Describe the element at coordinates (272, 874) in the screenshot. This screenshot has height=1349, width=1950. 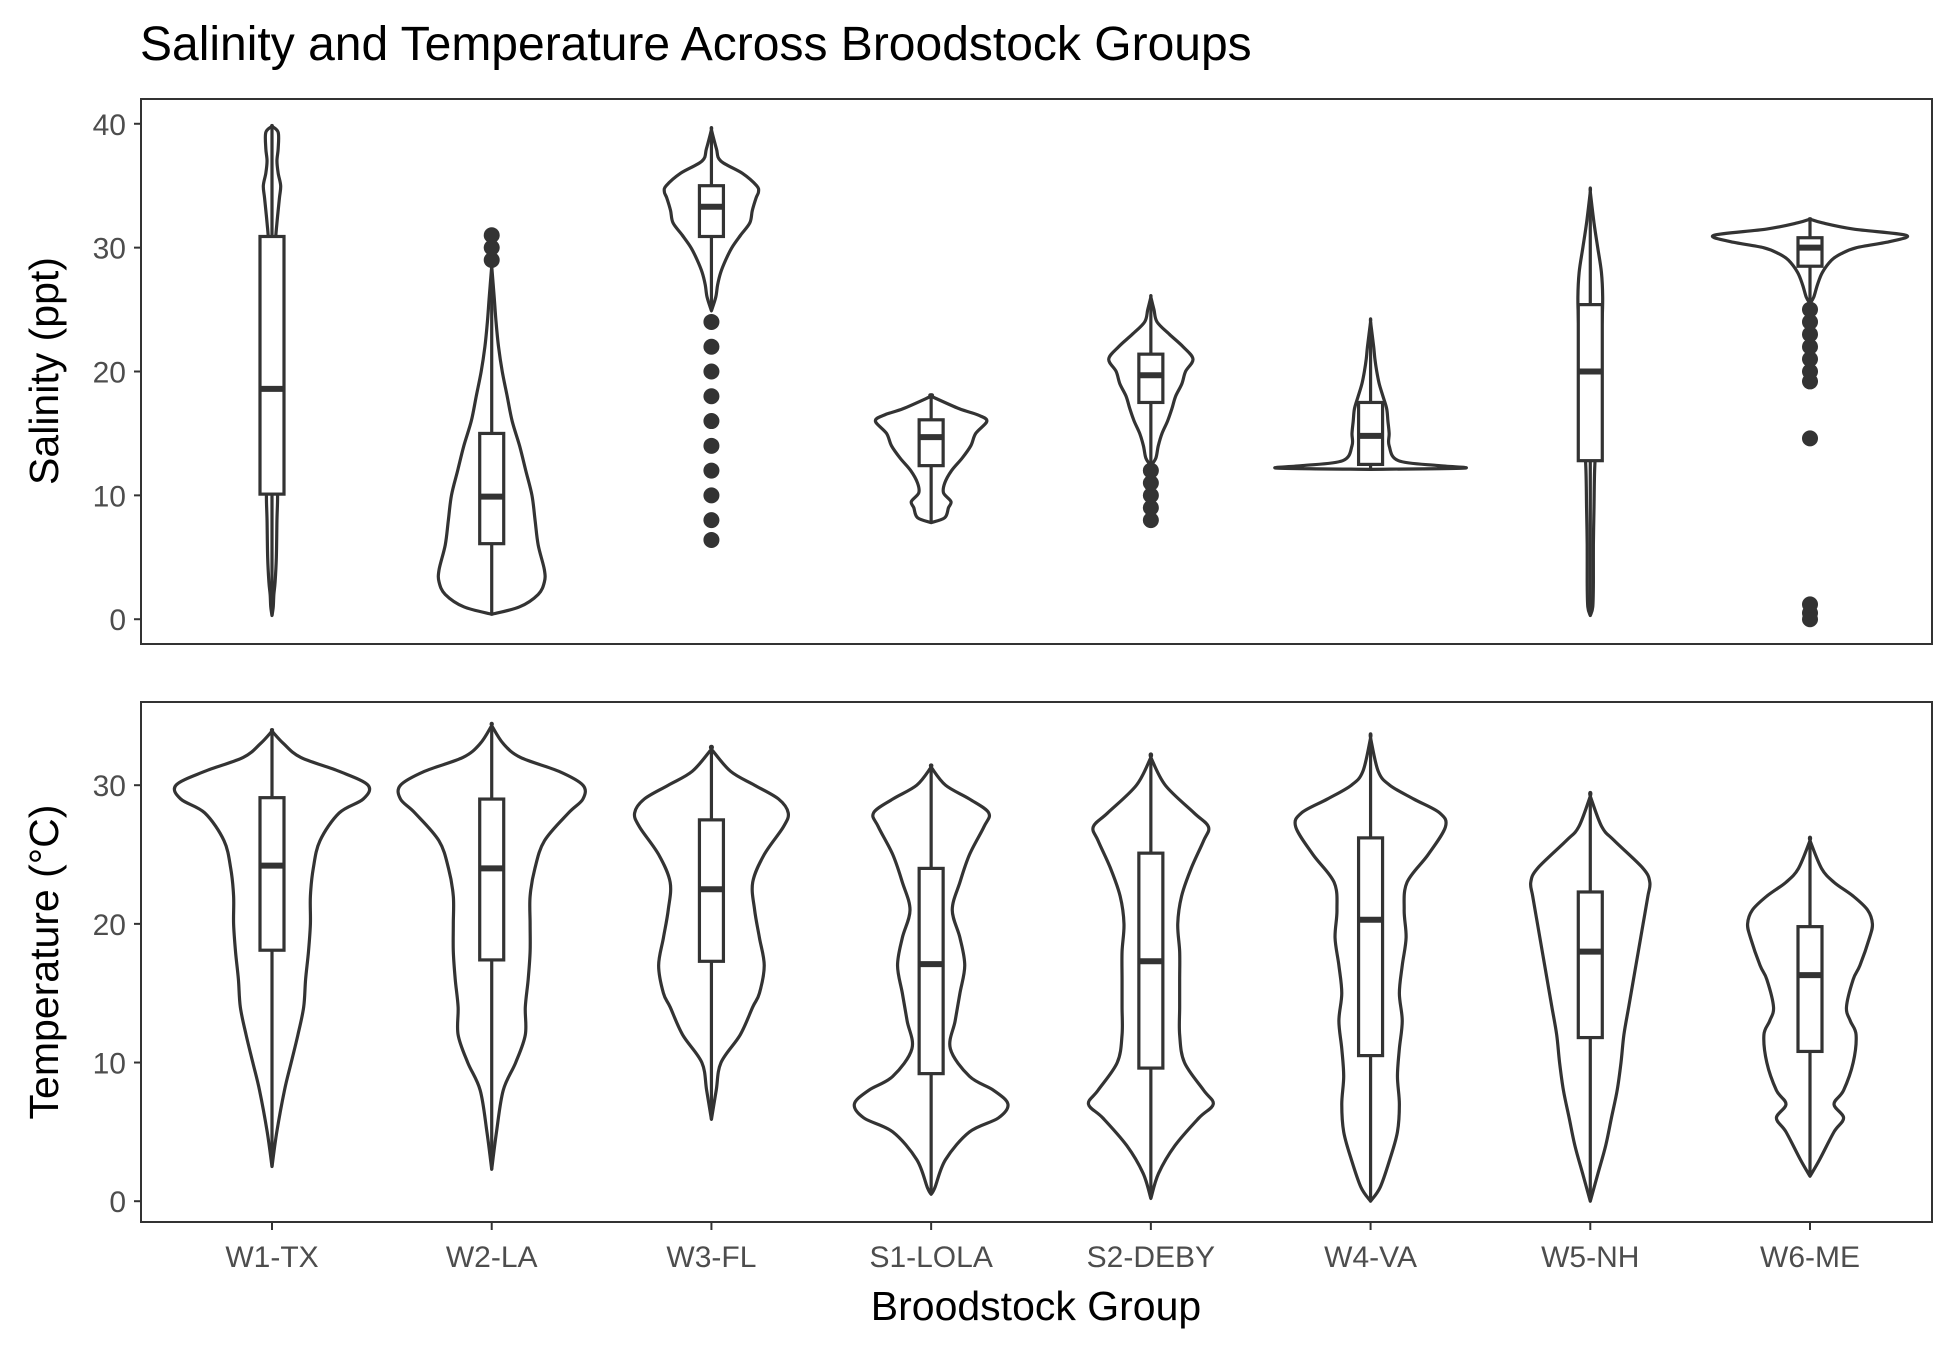
I see `temperature-box-w1-tx` at that location.